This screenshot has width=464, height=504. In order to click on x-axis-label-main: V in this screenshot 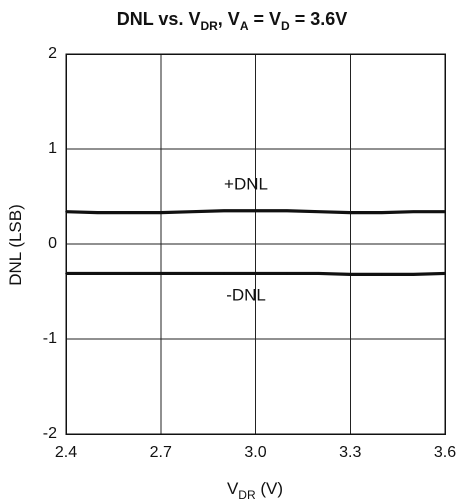, I will do `click(233, 488)`.